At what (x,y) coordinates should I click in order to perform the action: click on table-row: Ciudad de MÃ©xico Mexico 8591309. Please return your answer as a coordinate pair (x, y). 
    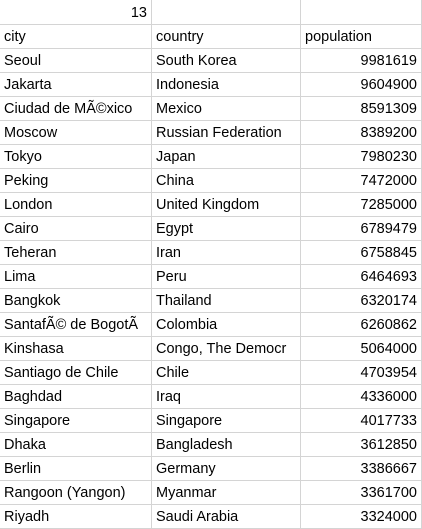
    Looking at the image, I should click on (211, 109).